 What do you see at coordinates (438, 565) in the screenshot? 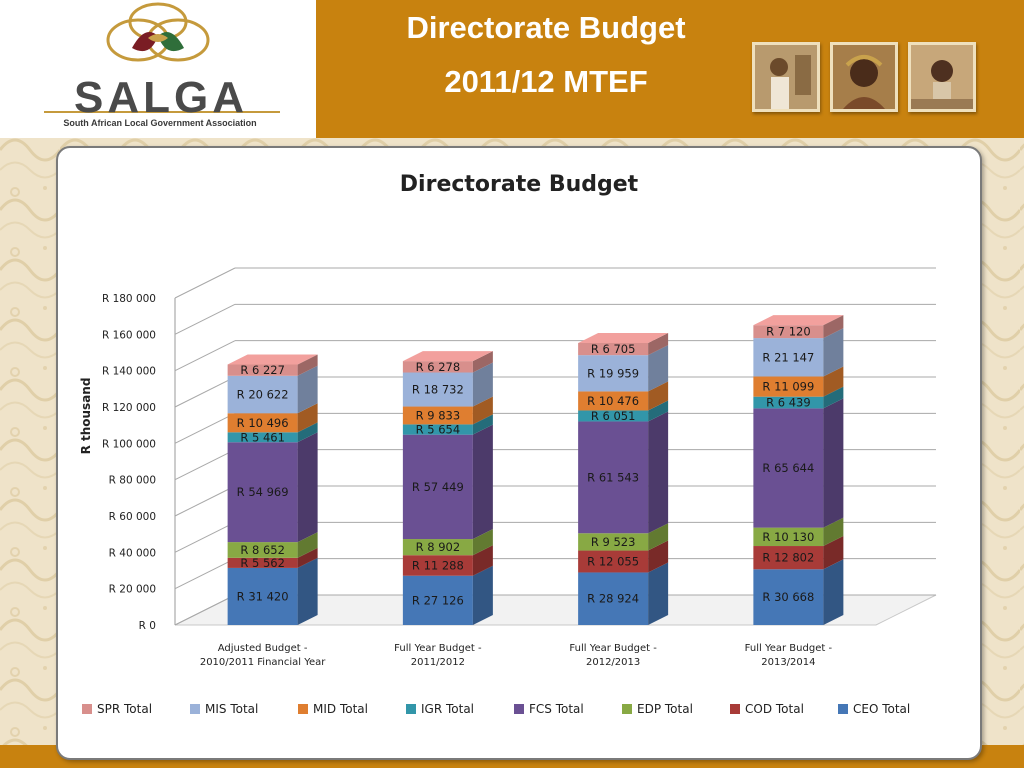
I see `data-label: R 11 288` at bounding box center [438, 565].